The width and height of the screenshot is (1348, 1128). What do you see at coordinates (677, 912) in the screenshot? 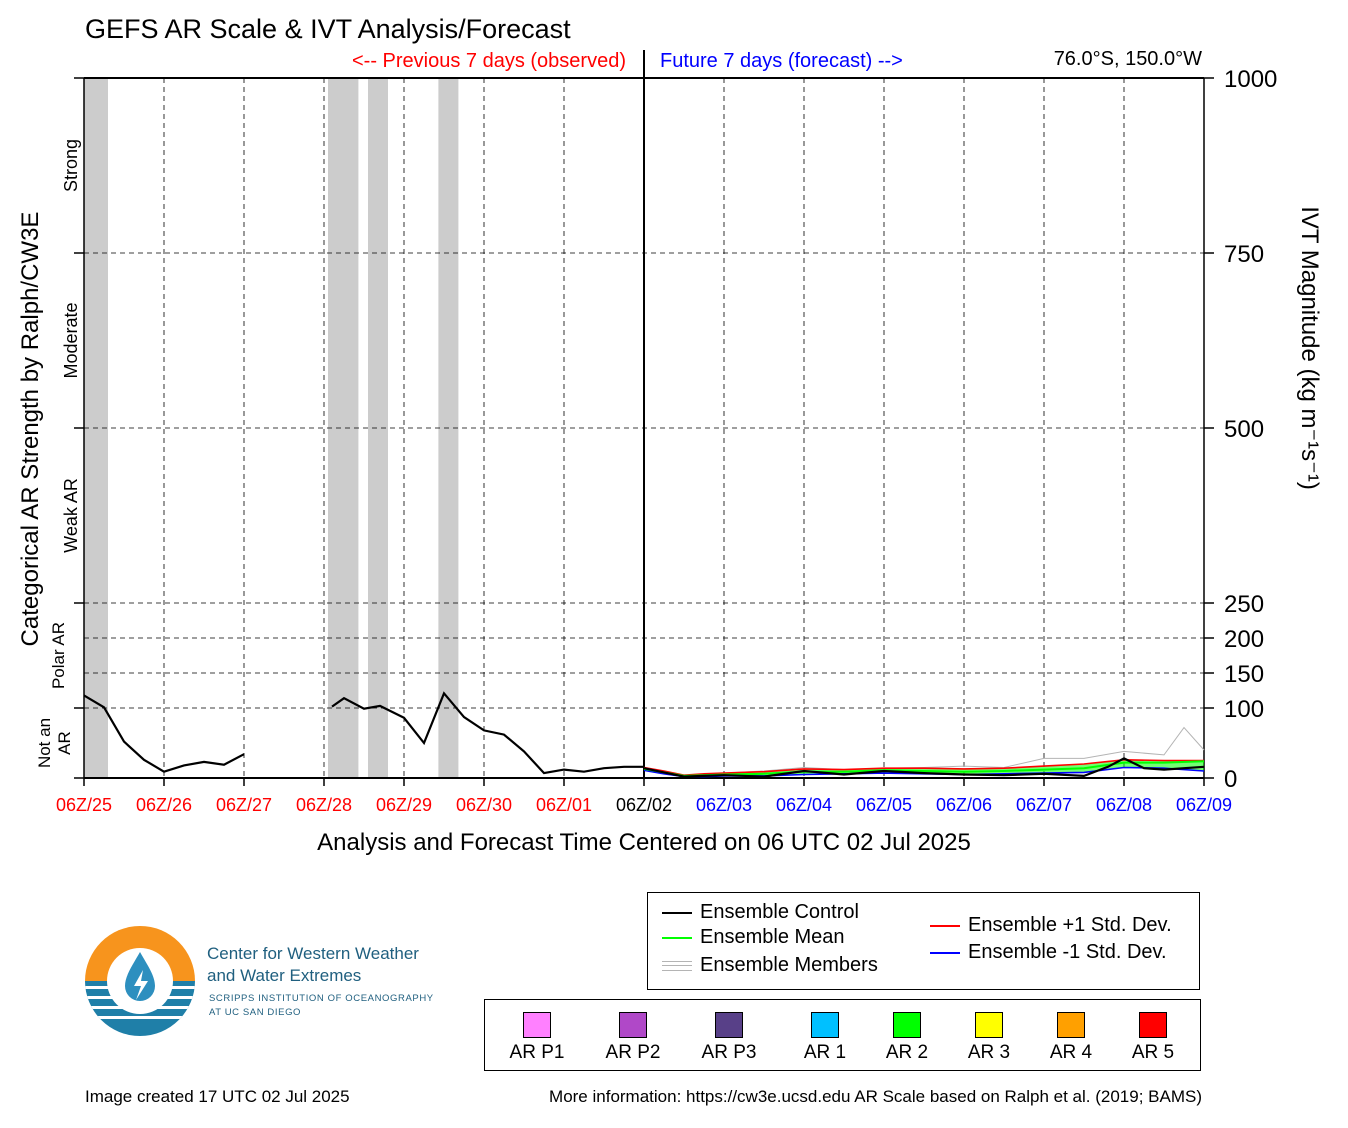
I see `legend-swatch-control` at bounding box center [677, 912].